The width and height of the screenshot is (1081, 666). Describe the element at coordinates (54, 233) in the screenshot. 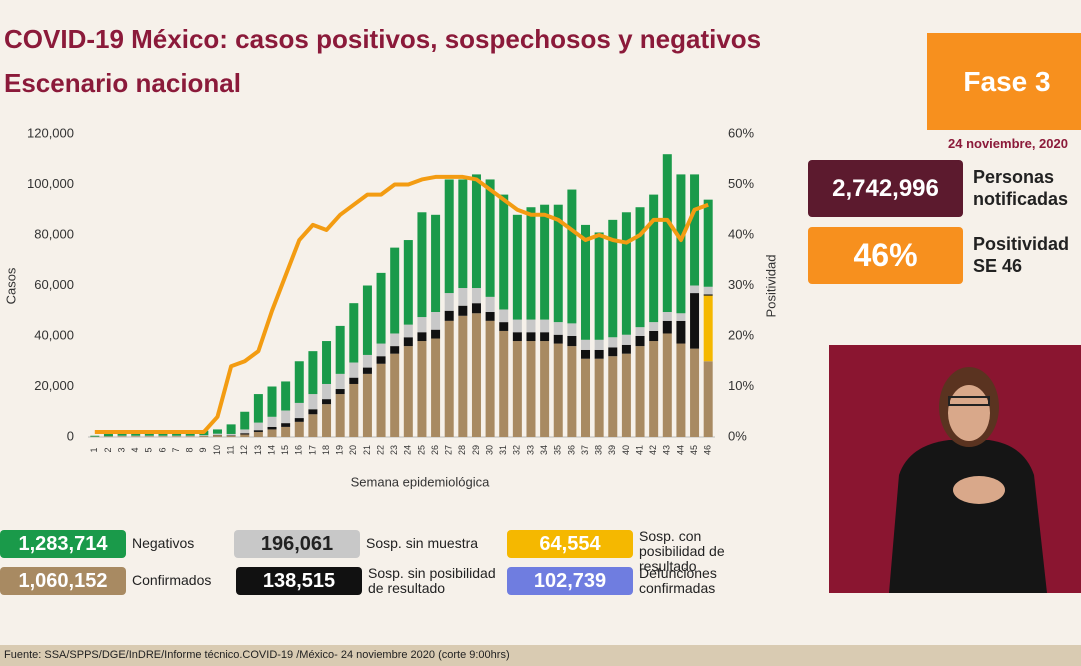

I see `y-tick-label: 80,000` at that location.